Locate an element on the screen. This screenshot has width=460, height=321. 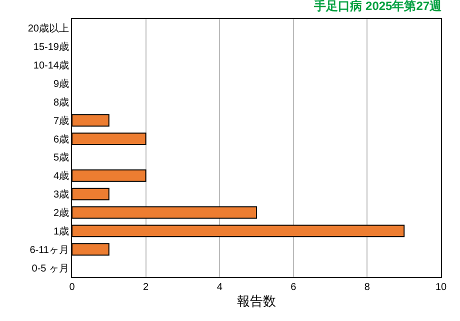
y-tick-label: 2歳 is located at coordinates (61, 213).